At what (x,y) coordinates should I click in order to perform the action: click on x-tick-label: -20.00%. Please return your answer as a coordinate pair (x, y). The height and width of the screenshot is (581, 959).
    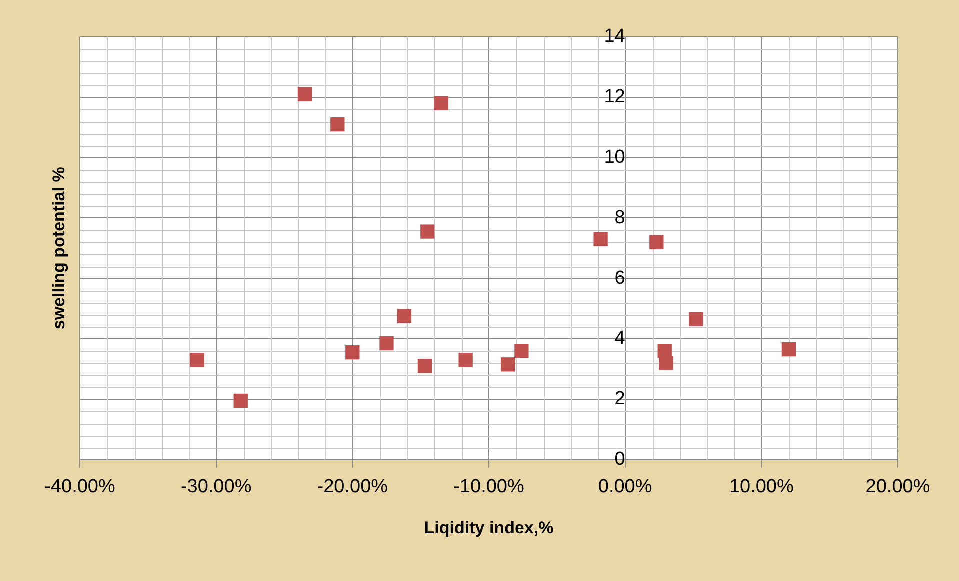
    Looking at the image, I should click on (352, 487).